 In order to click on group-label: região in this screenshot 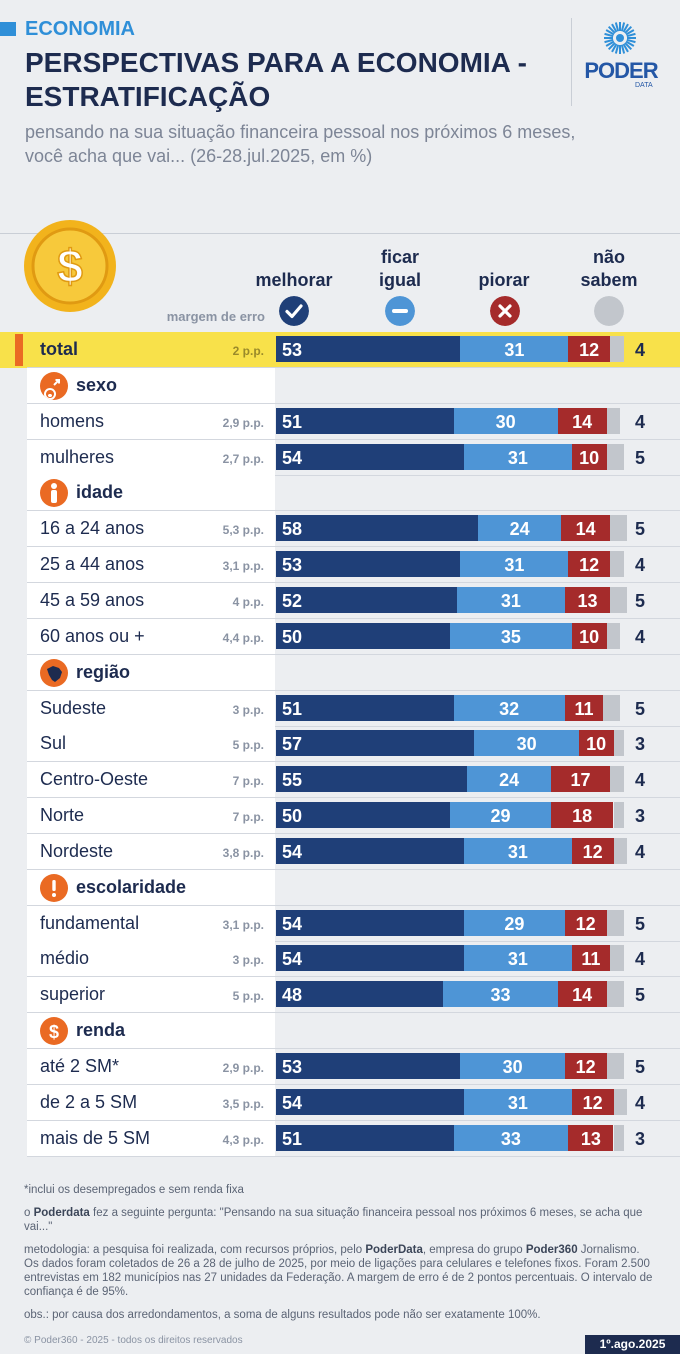, I will do `click(103, 672)`.